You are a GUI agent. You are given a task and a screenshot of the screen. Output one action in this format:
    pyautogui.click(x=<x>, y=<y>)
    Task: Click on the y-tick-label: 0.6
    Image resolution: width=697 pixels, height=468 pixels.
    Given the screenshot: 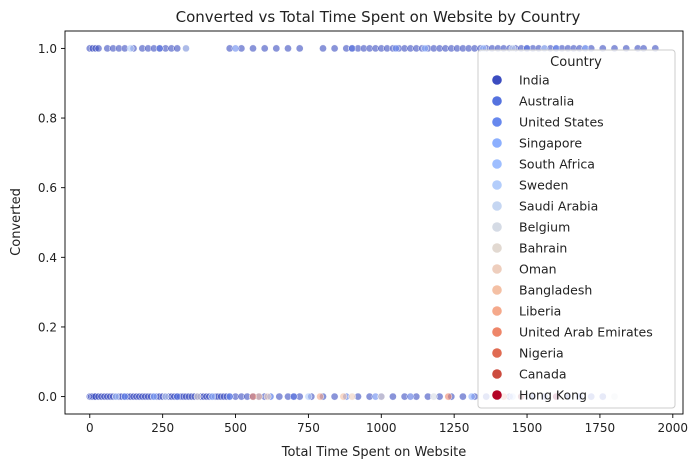 What is the action you would take?
    pyautogui.click(x=47, y=188)
    